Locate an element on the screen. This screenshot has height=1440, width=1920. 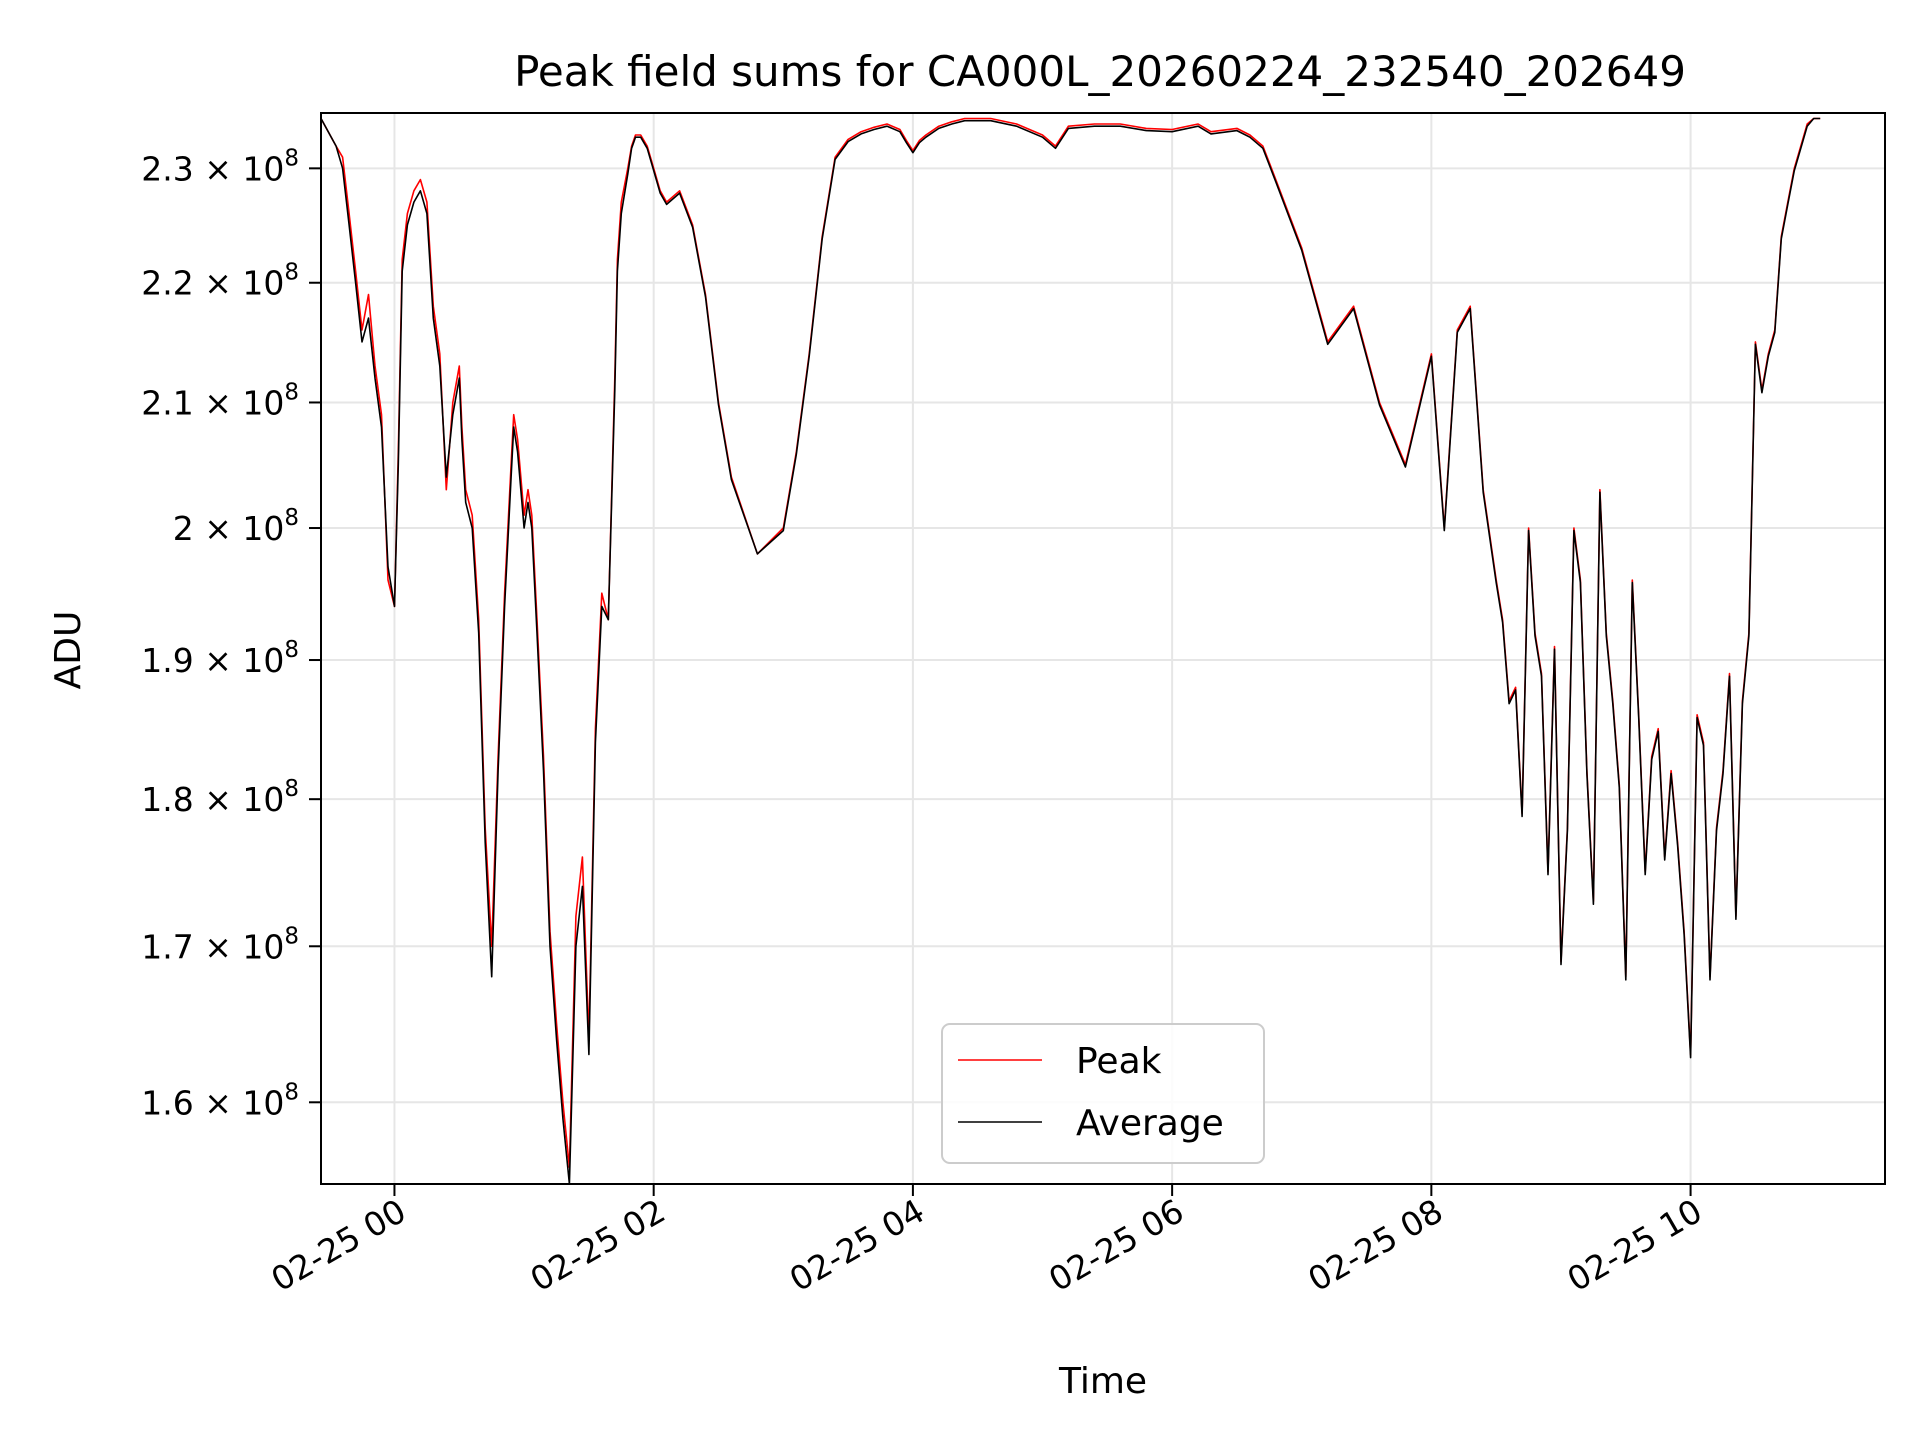
legend: Peak Average is located at coordinates (1103, 1093).